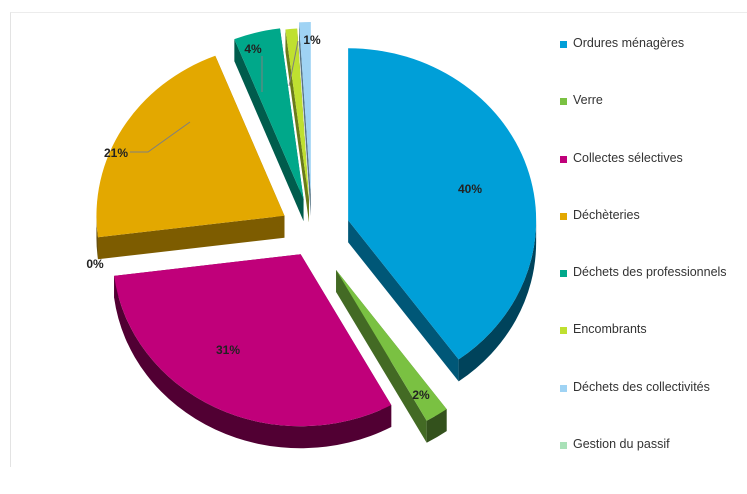  Describe the element at coordinates (421, 395) in the screenshot. I see `data-label-verre: 2%` at that location.